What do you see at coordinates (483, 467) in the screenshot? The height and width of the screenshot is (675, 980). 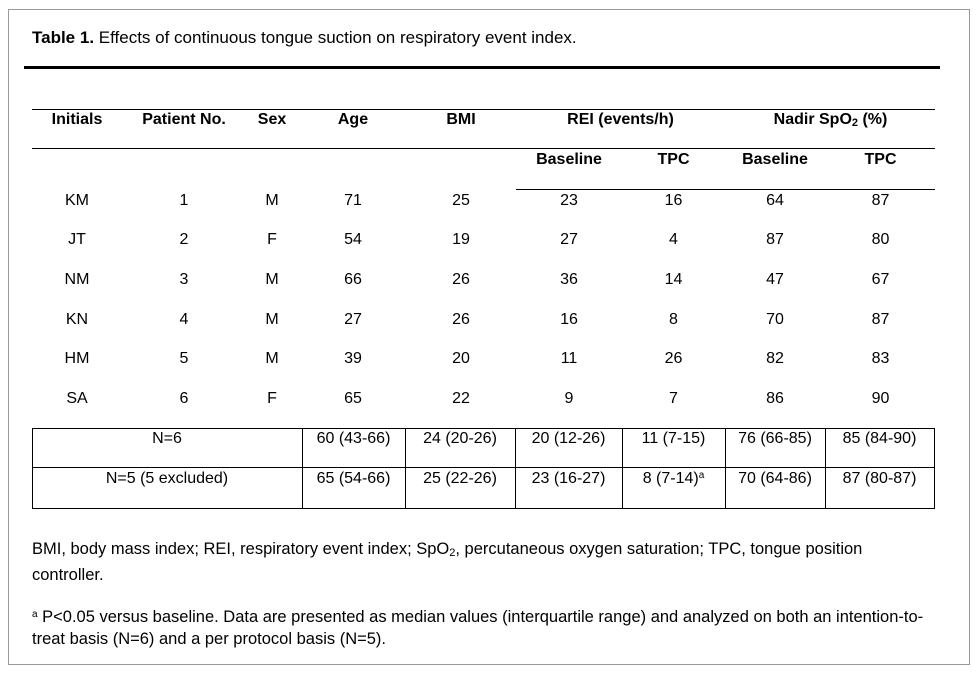 I see `summary-mid-rule` at bounding box center [483, 467].